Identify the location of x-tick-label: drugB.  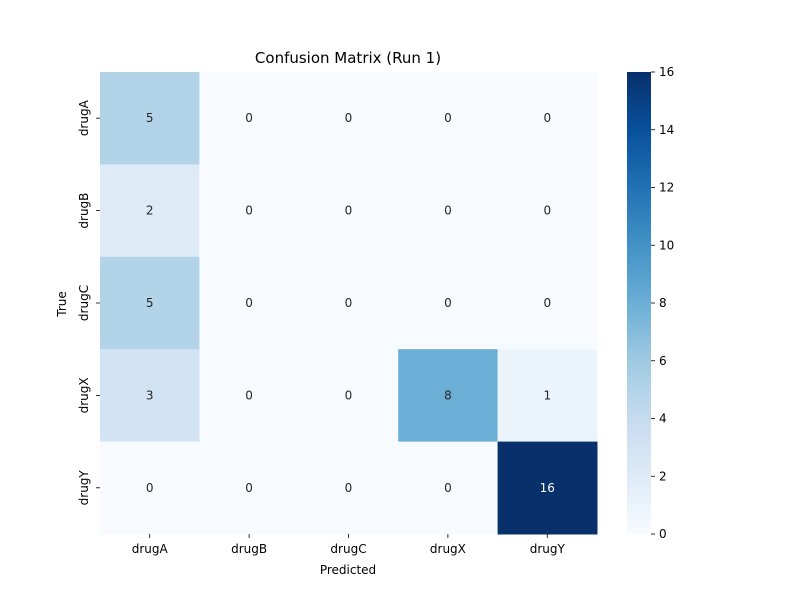
(249, 549).